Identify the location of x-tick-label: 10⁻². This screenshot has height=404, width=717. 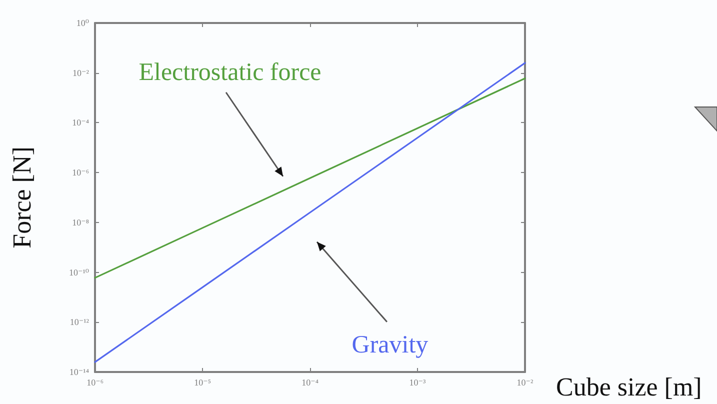
(525, 383).